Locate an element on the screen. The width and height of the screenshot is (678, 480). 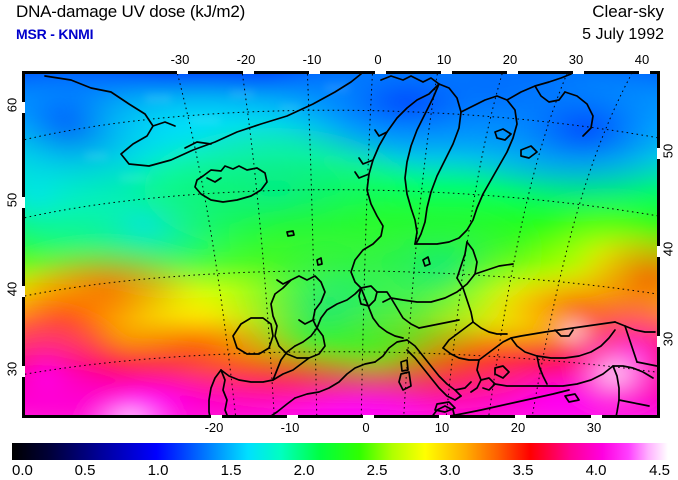
axis-label-left-2: 50 is located at coordinates (12, 200).